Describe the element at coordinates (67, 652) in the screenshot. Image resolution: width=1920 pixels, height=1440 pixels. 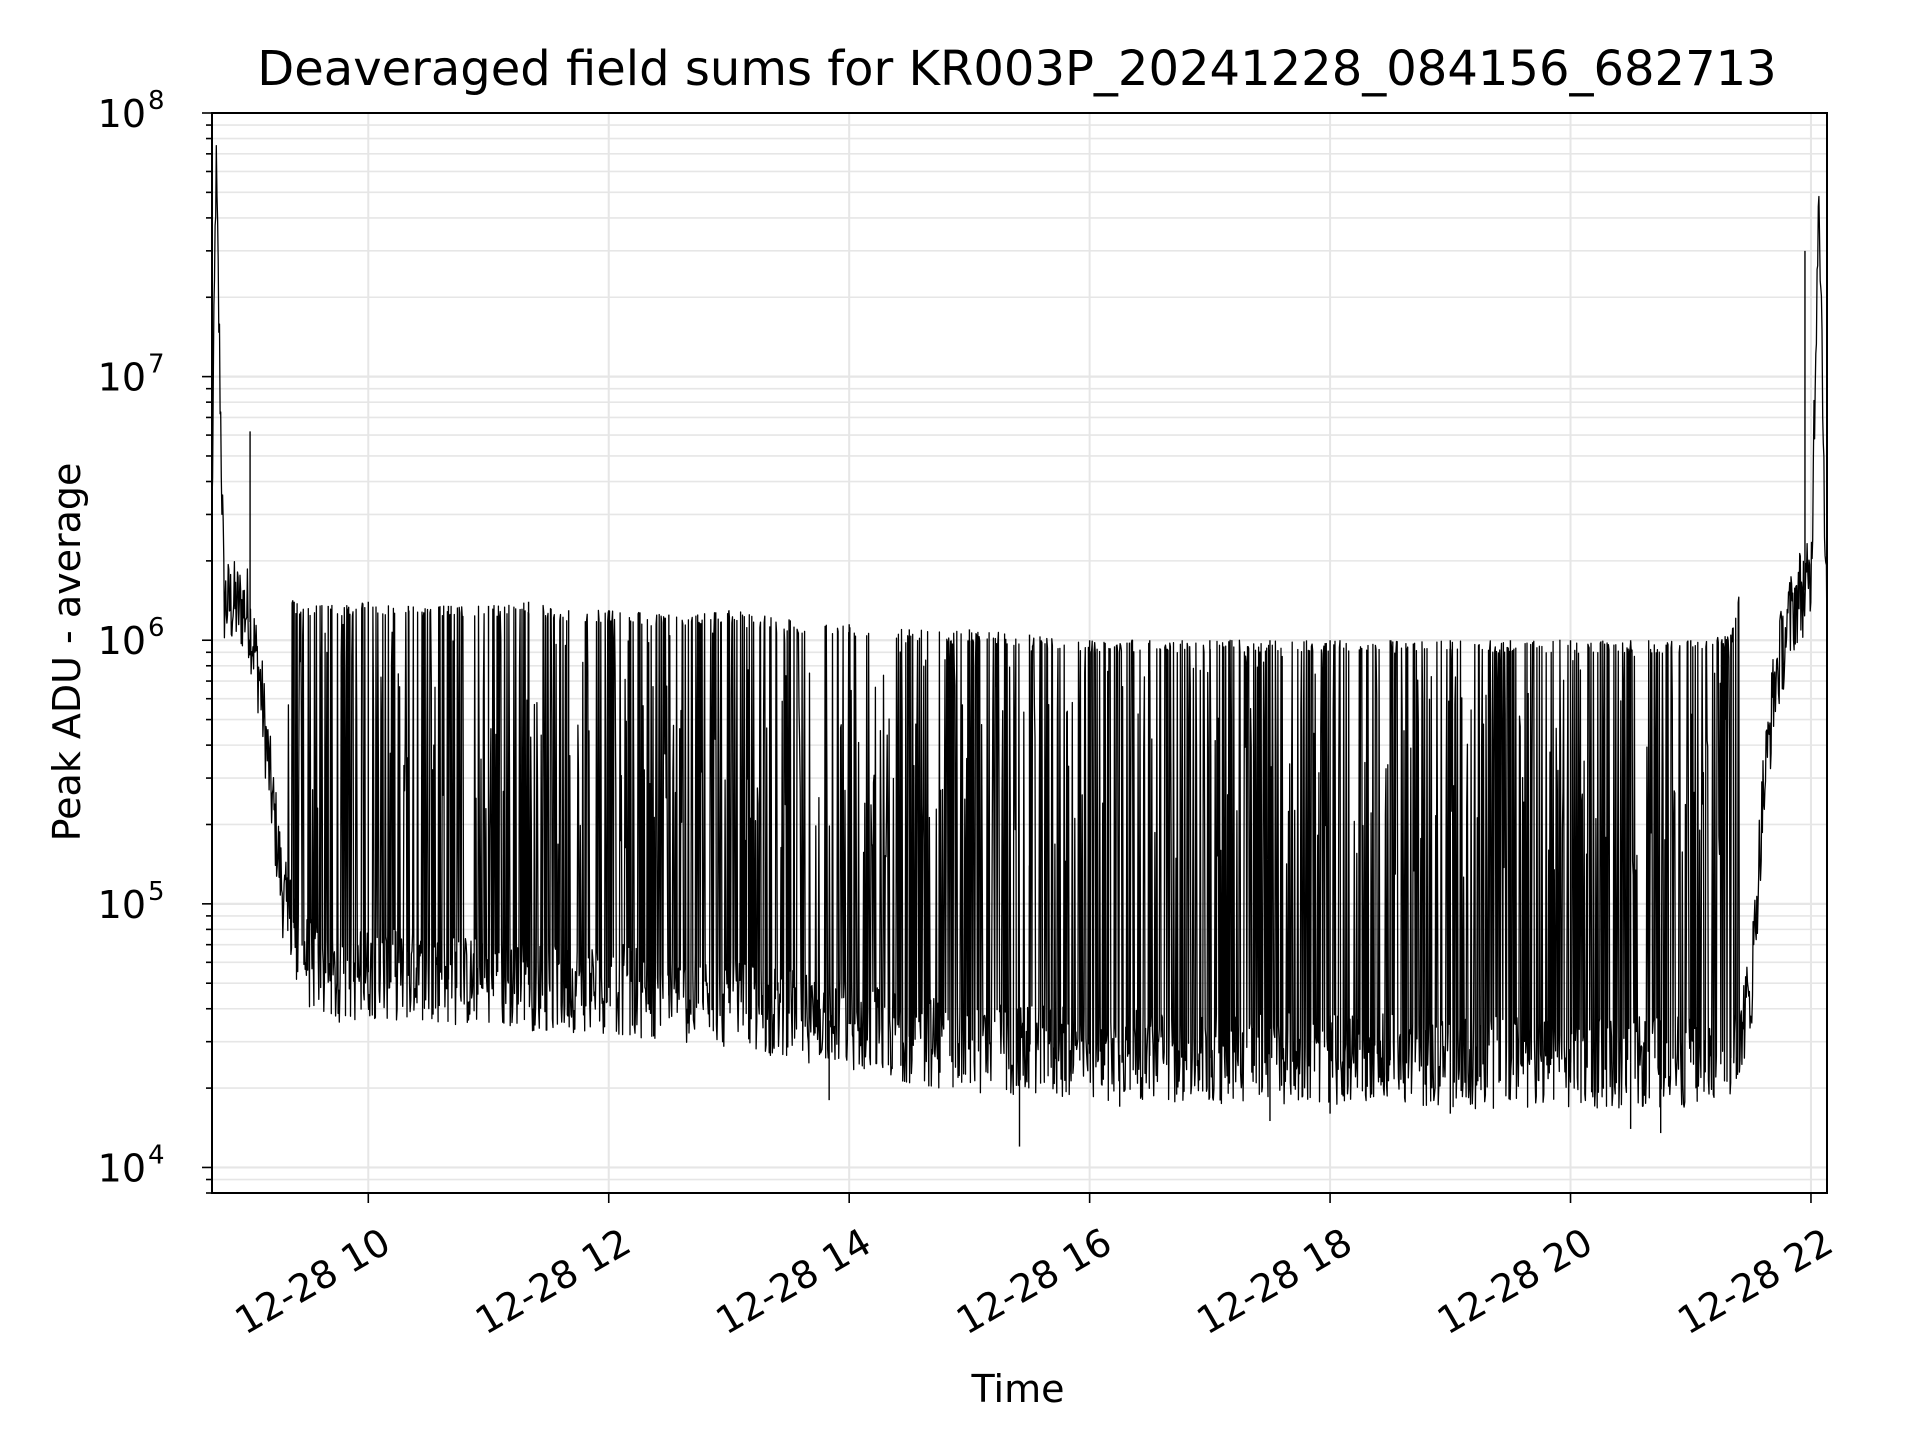
I see `y-axis-label: Peak ADU - average` at that location.